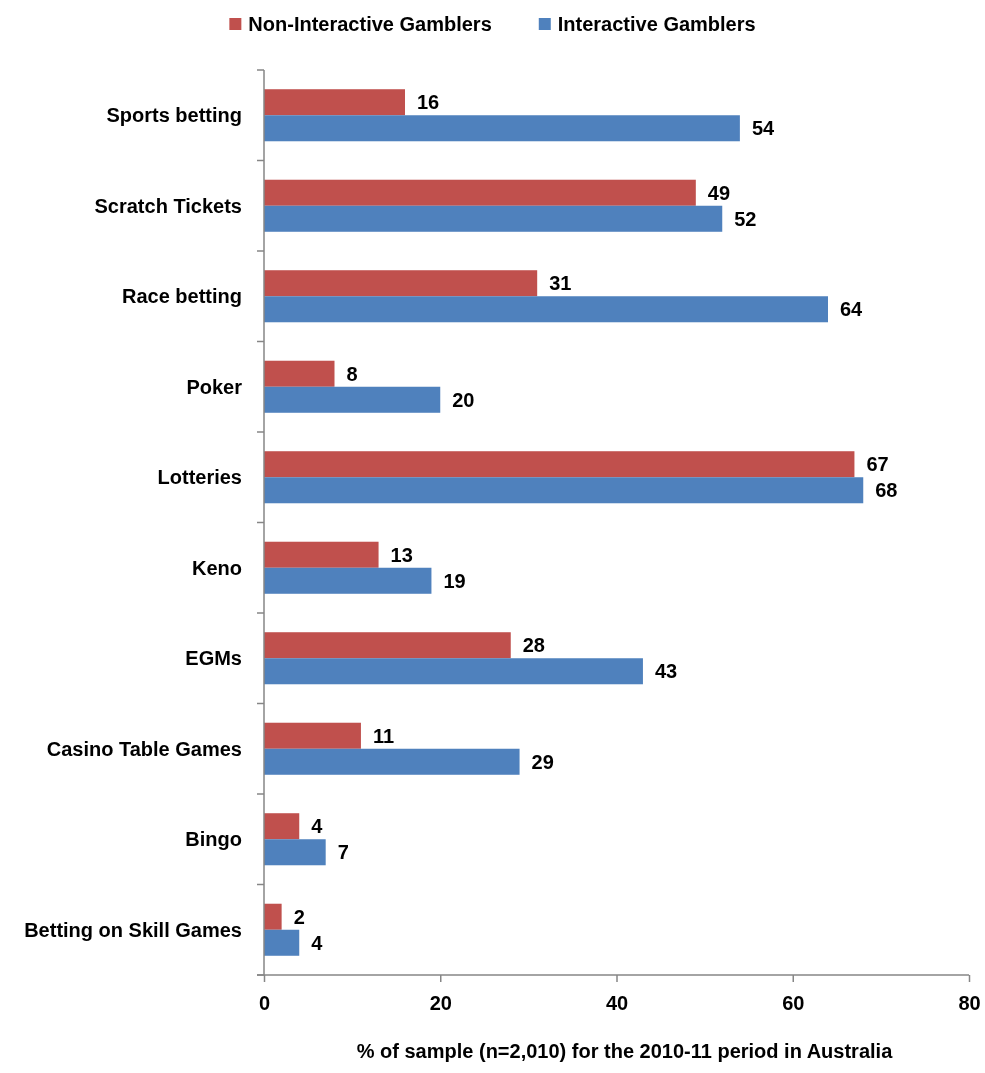  Describe the element at coordinates (656, 24) in the screenshot. I see `legend-label: Interactive Gamblers` at that location.